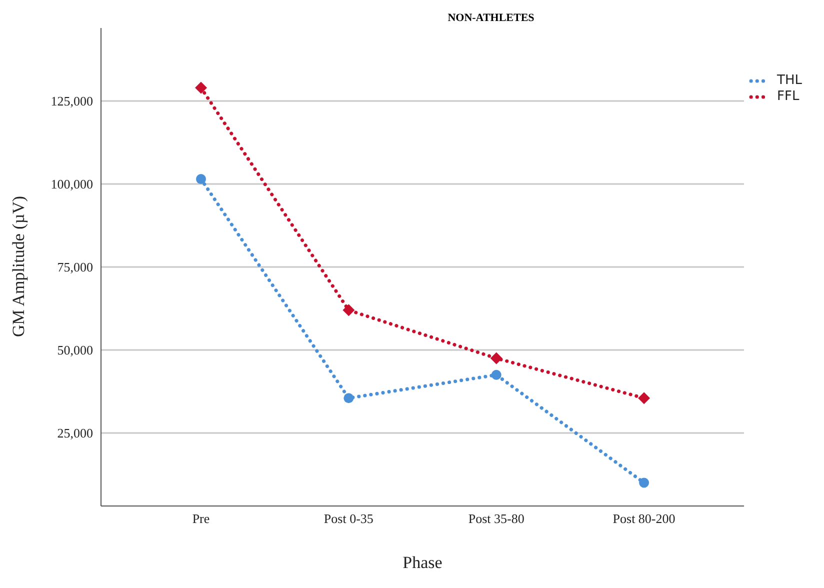 Image resolution: width=824 pixels, height=588 pixels. Describe the element at coordinates (349, 518) in the screenshot. I see `x-tick-label: Post 0-35` at that location.